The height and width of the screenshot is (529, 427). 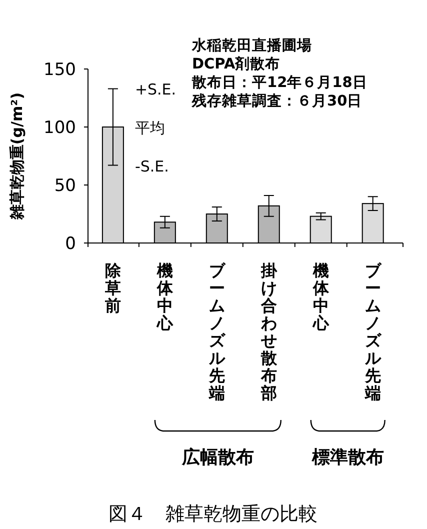 What do you see at coordinates (269, 331) in the screenshot?
I see `x-tick-label: 掛け合わせ散布部` at bounding box center [269, 331].